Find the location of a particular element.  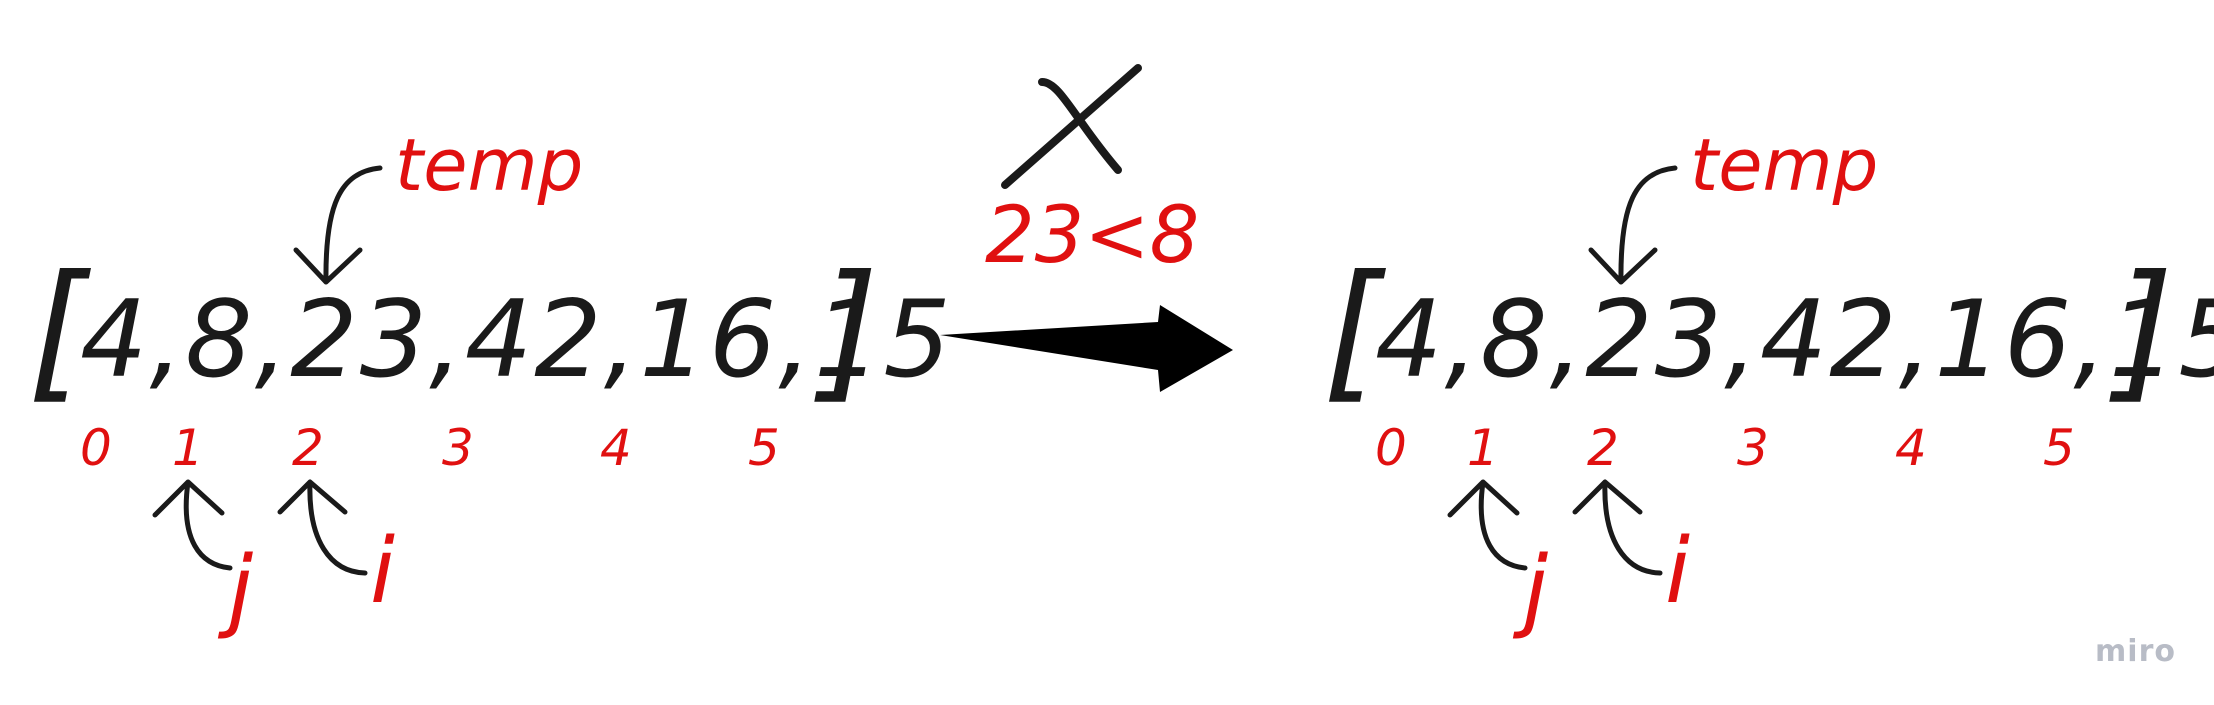

right-index-3: 3 is located at coordinates (1753, 448).